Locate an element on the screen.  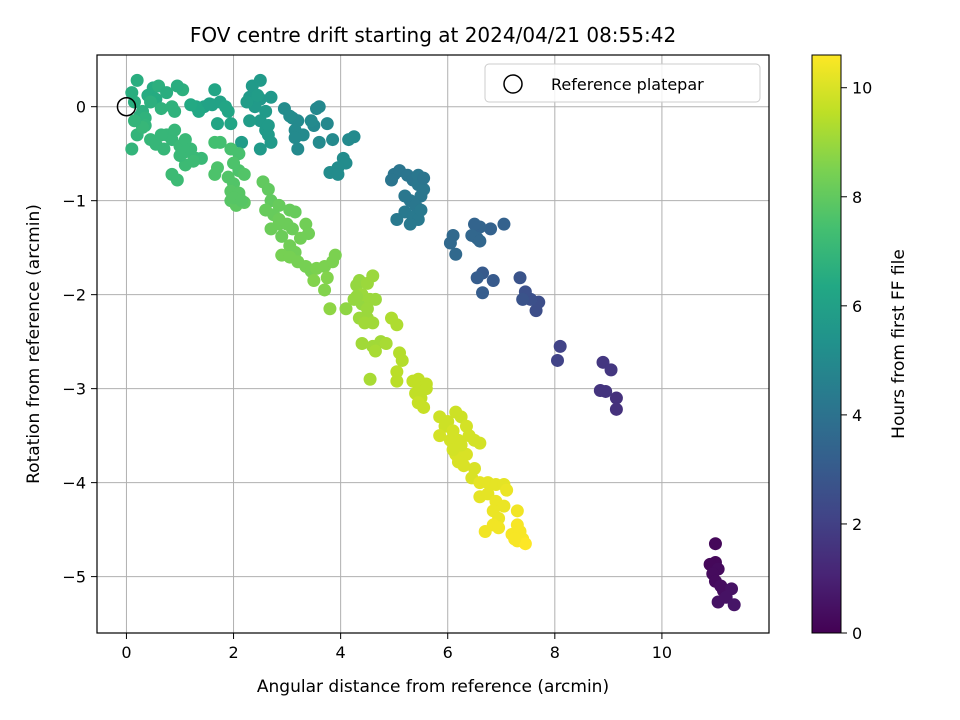
y-axis-ticks: 0 −1 −2 −3 −4 −5 is located at coordinates (79, 342).